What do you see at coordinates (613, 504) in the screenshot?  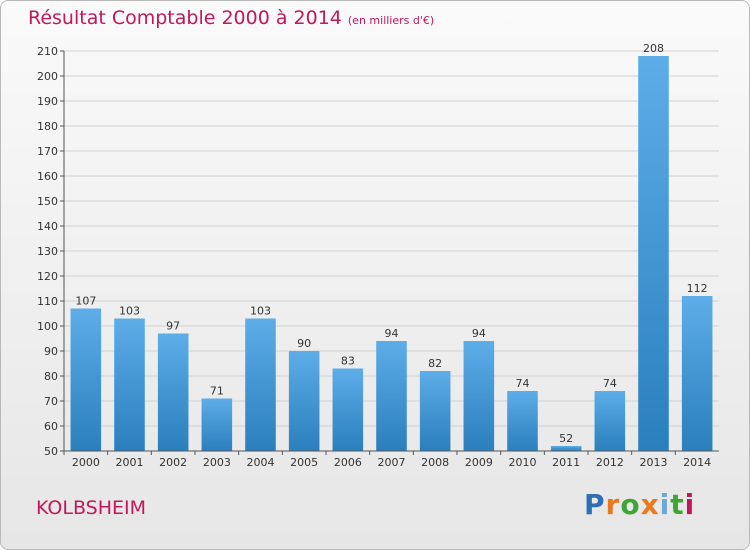 I see `logo-letter: r` at bounding box center [613, 504].